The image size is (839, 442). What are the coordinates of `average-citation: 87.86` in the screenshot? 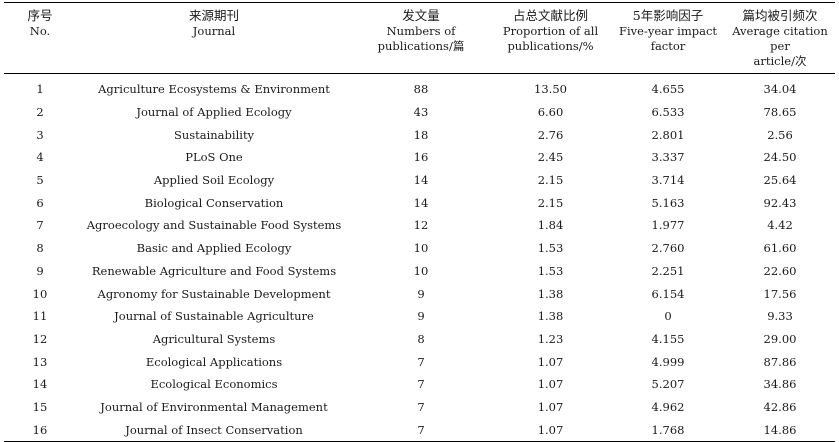 It's located at (780, 361).